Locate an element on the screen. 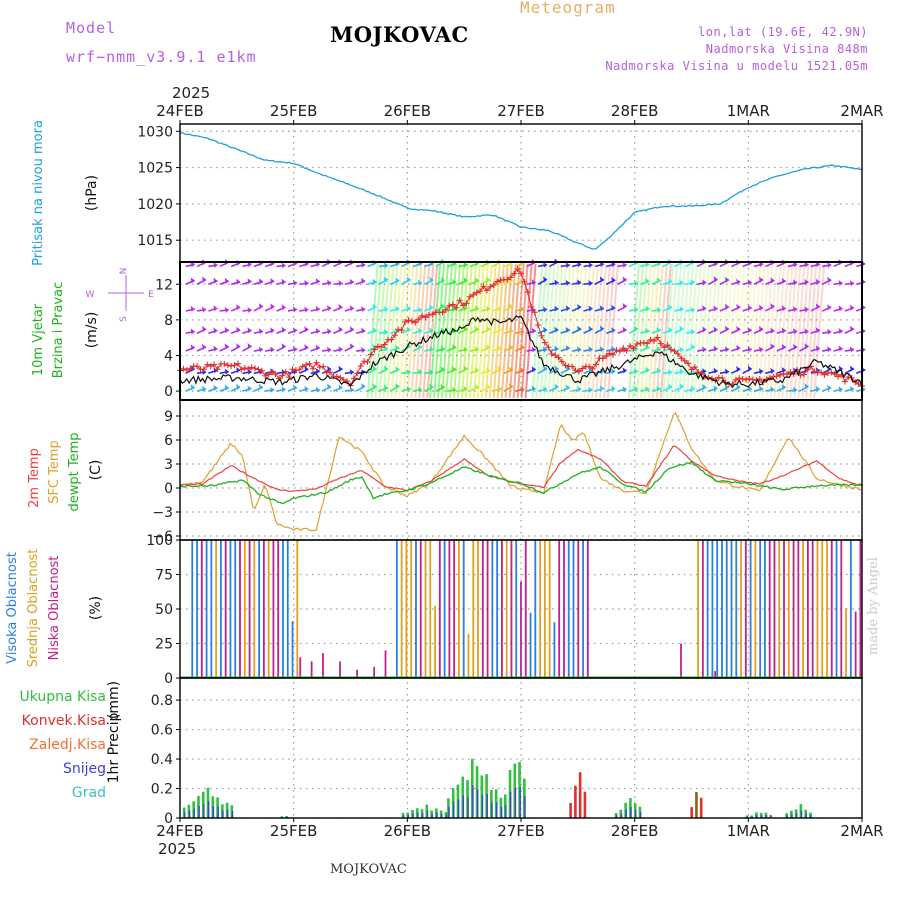  y-tick-label: 0.4 is located at coordinates (162, 760).